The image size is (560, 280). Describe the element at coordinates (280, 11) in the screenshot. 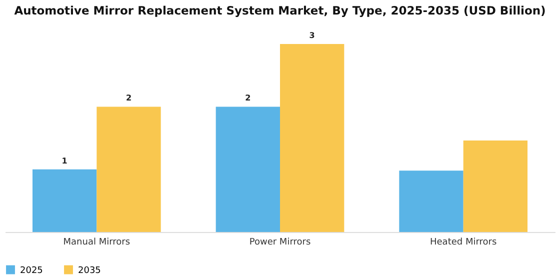

I see `chart-title: Automotive Mirror Replacement System Market, By Type, 2025-2035 (USD Billion)` at that location.